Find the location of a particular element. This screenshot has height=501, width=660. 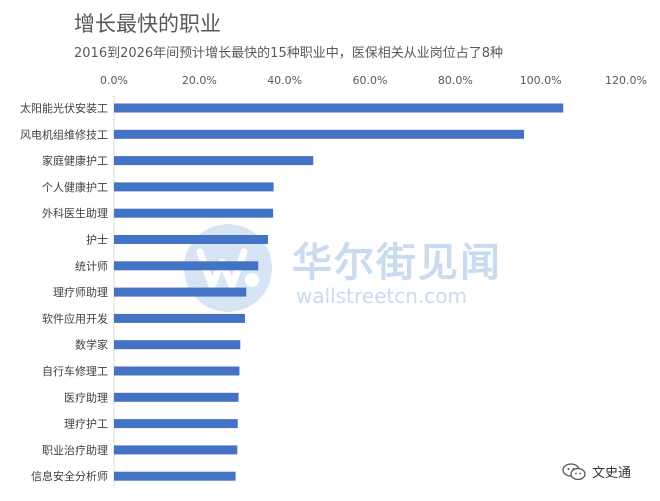

watermark-url: wallstreetcn.com is located at coordinates (381, 296).